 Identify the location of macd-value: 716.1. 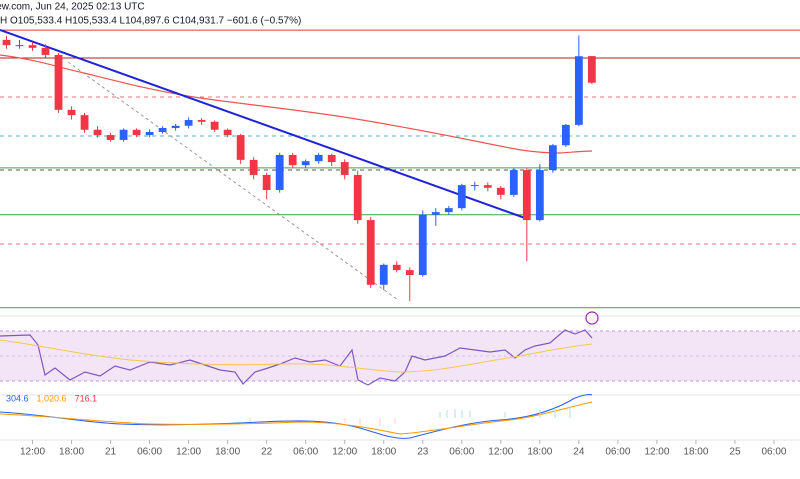
(86, 398).